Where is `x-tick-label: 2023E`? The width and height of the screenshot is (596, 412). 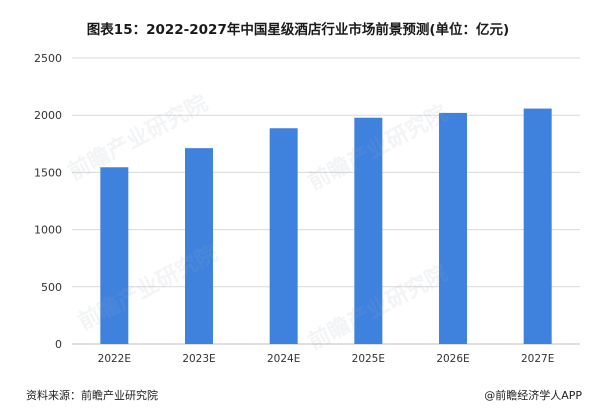 x-tick-label: 2023E is located at coordinates (198, 359).